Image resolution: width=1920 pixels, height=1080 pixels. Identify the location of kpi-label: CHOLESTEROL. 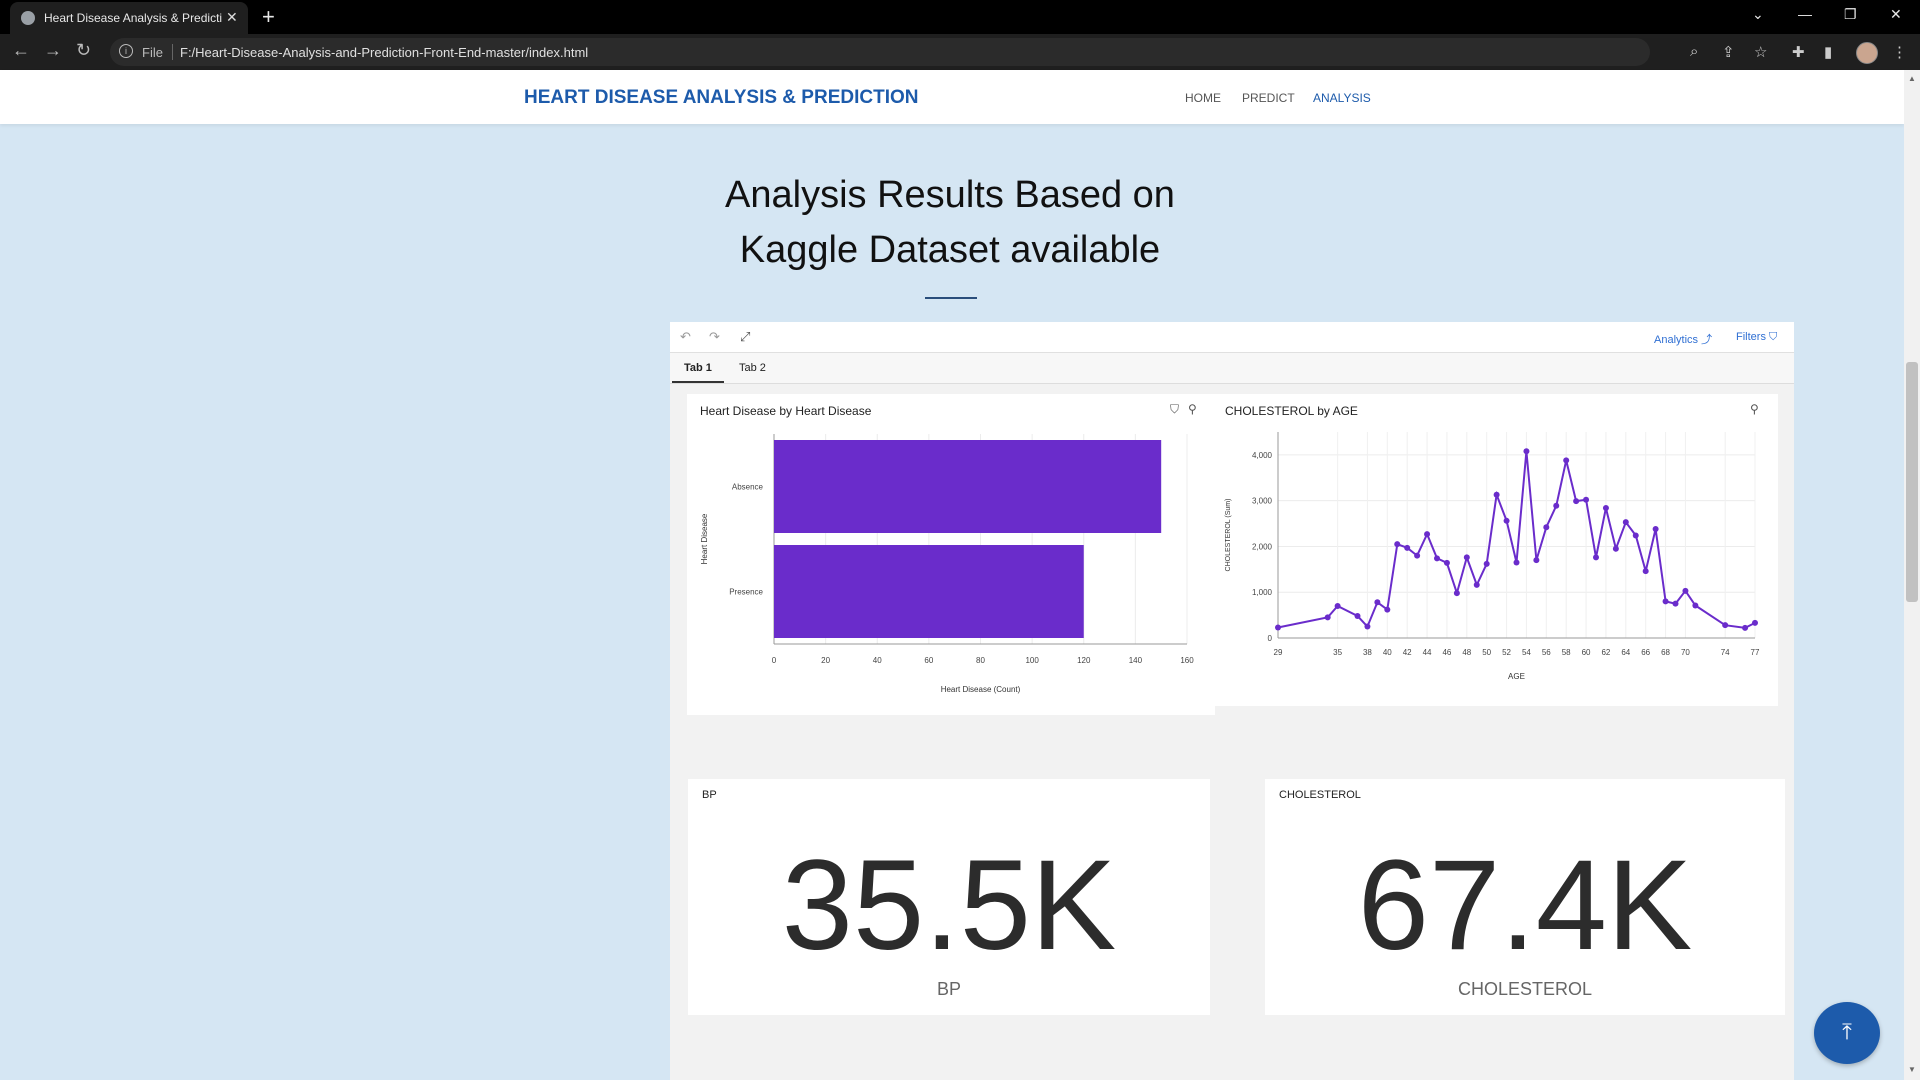
(1525, 989).